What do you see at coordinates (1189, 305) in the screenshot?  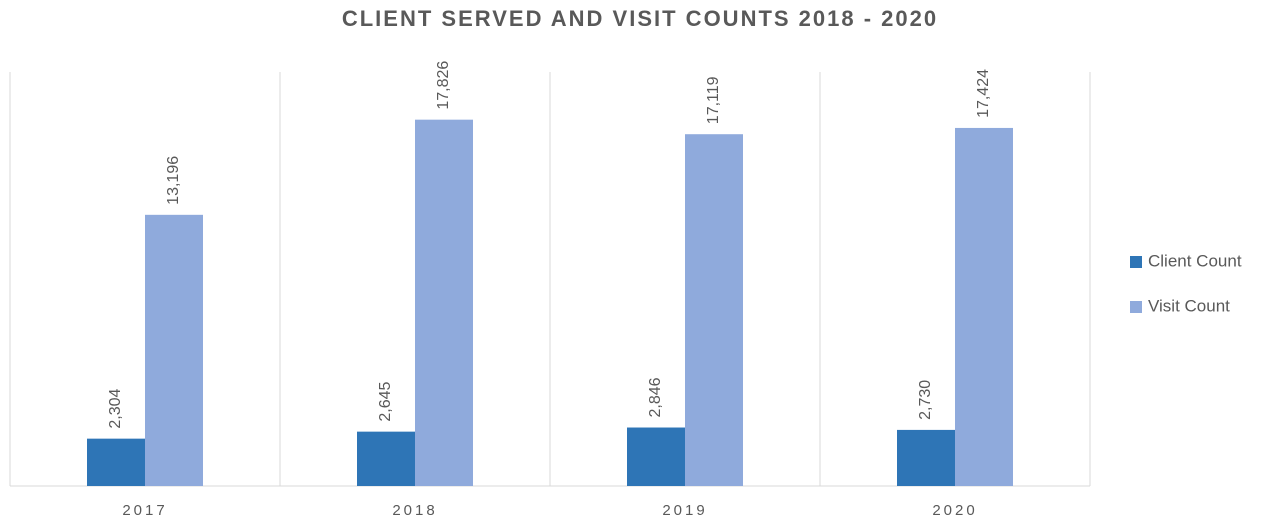 I see `legend-label: Visit Count` at bounding box center [1189, 305].